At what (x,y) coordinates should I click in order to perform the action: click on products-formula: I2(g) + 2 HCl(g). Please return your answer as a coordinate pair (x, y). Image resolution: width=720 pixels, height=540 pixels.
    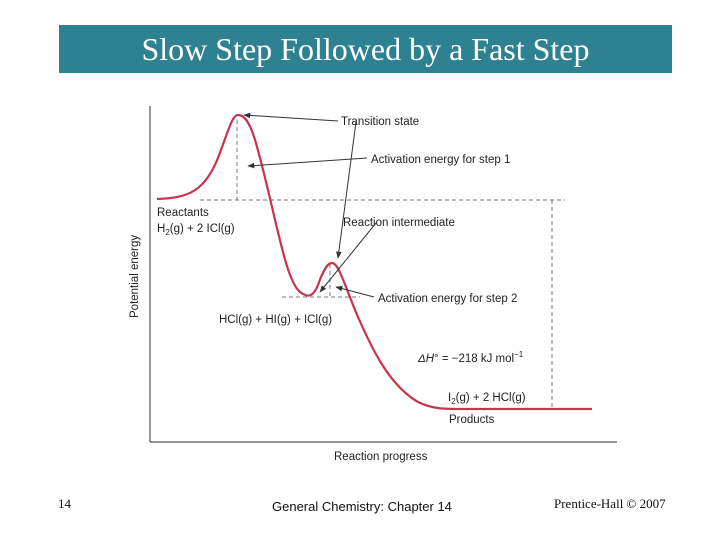
    Looking at the image, I should click on (487, 399).